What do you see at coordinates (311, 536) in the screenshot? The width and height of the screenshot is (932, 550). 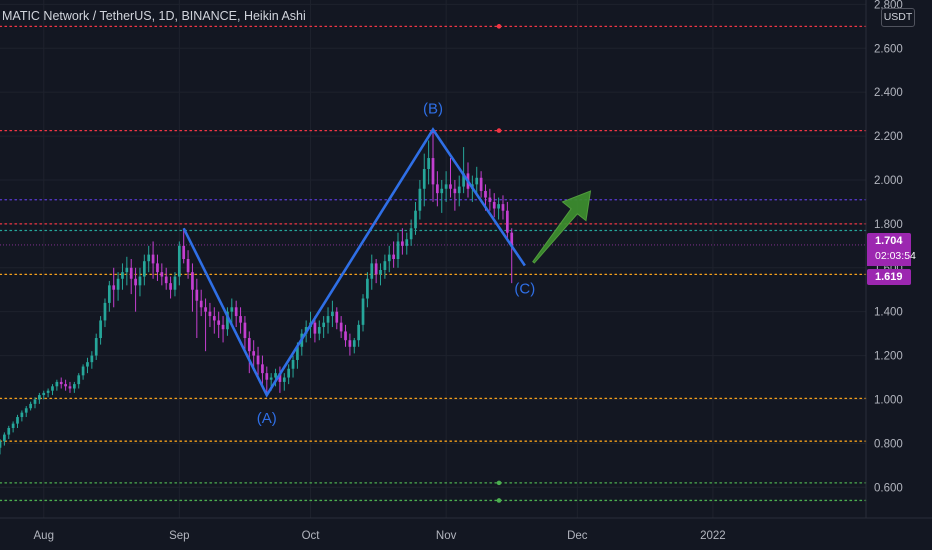 I see `time-tick-label: Oct` at bounding box center [311, 536].